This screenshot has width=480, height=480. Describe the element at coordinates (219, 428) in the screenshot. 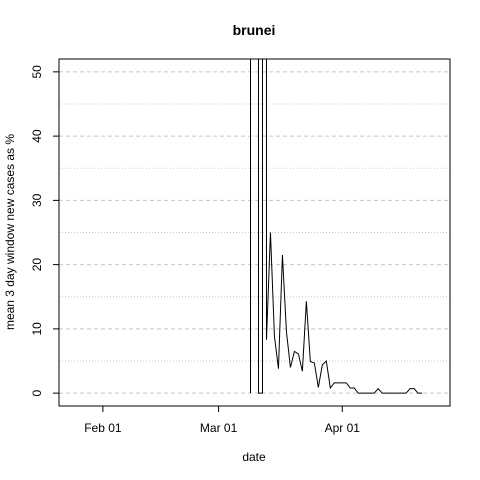

I see `x-tick-label: Mar 01` at that location.